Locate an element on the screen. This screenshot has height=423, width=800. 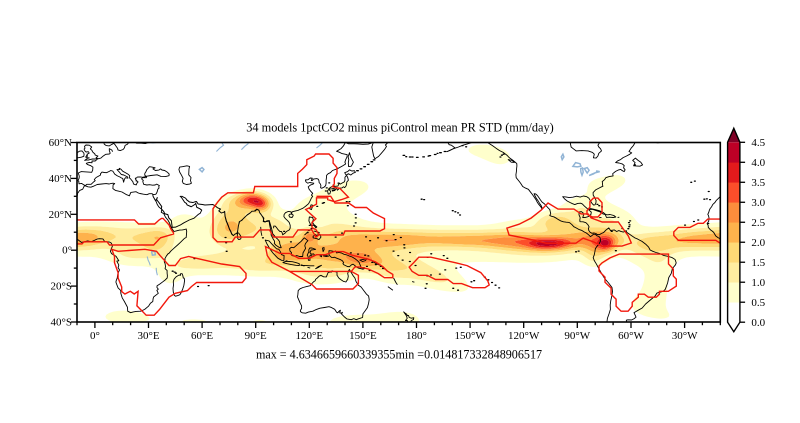
svg-text: 1.5 is located at coordinates (758, 263).